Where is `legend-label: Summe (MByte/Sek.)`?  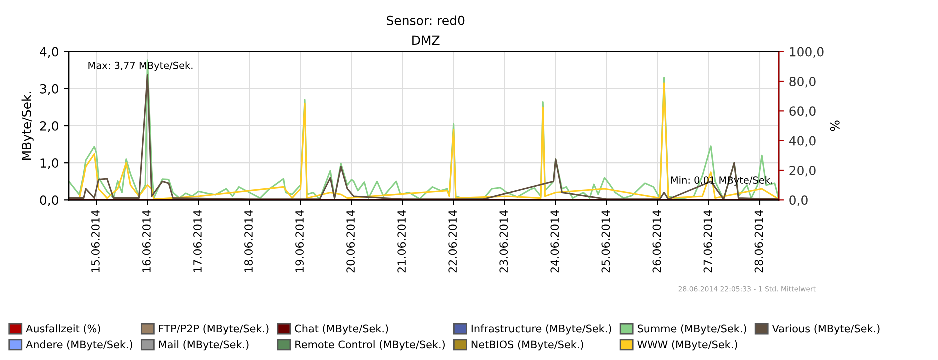 legend-label: Summe (MByte/Sek.) is located at coordinates (692, 329).